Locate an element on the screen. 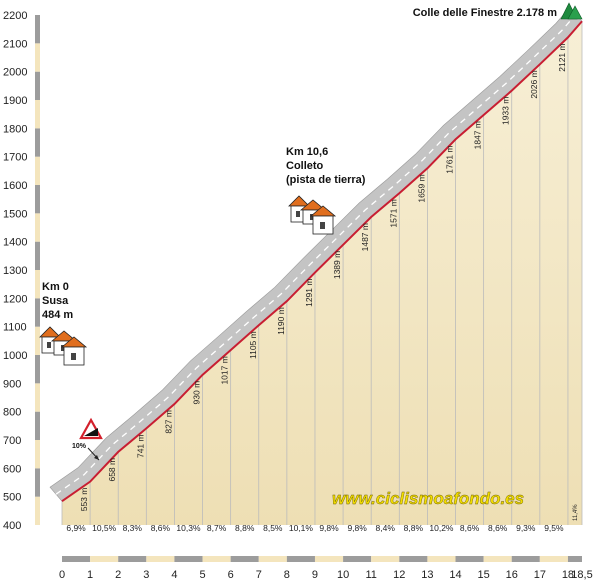 The width and height of the screenshot is (605, 583). x-tick-label: 14 is located at coordinates (455, 575).